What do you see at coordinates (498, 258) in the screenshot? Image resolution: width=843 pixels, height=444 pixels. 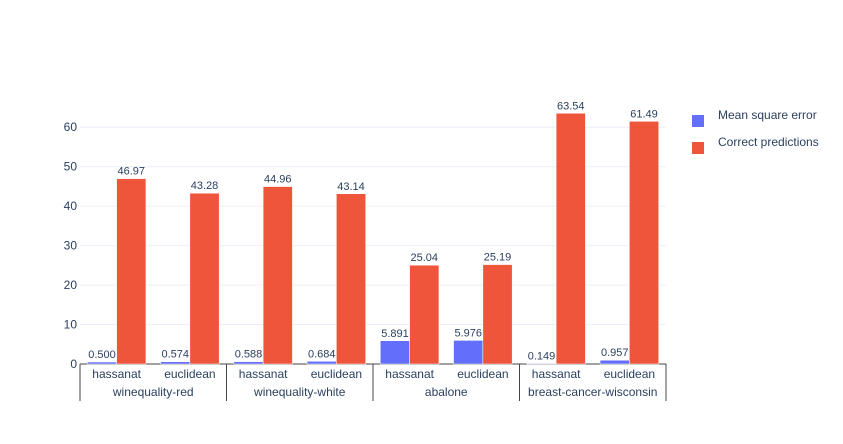 I see `data-label: 25.19` at bounding box center [498, 258].